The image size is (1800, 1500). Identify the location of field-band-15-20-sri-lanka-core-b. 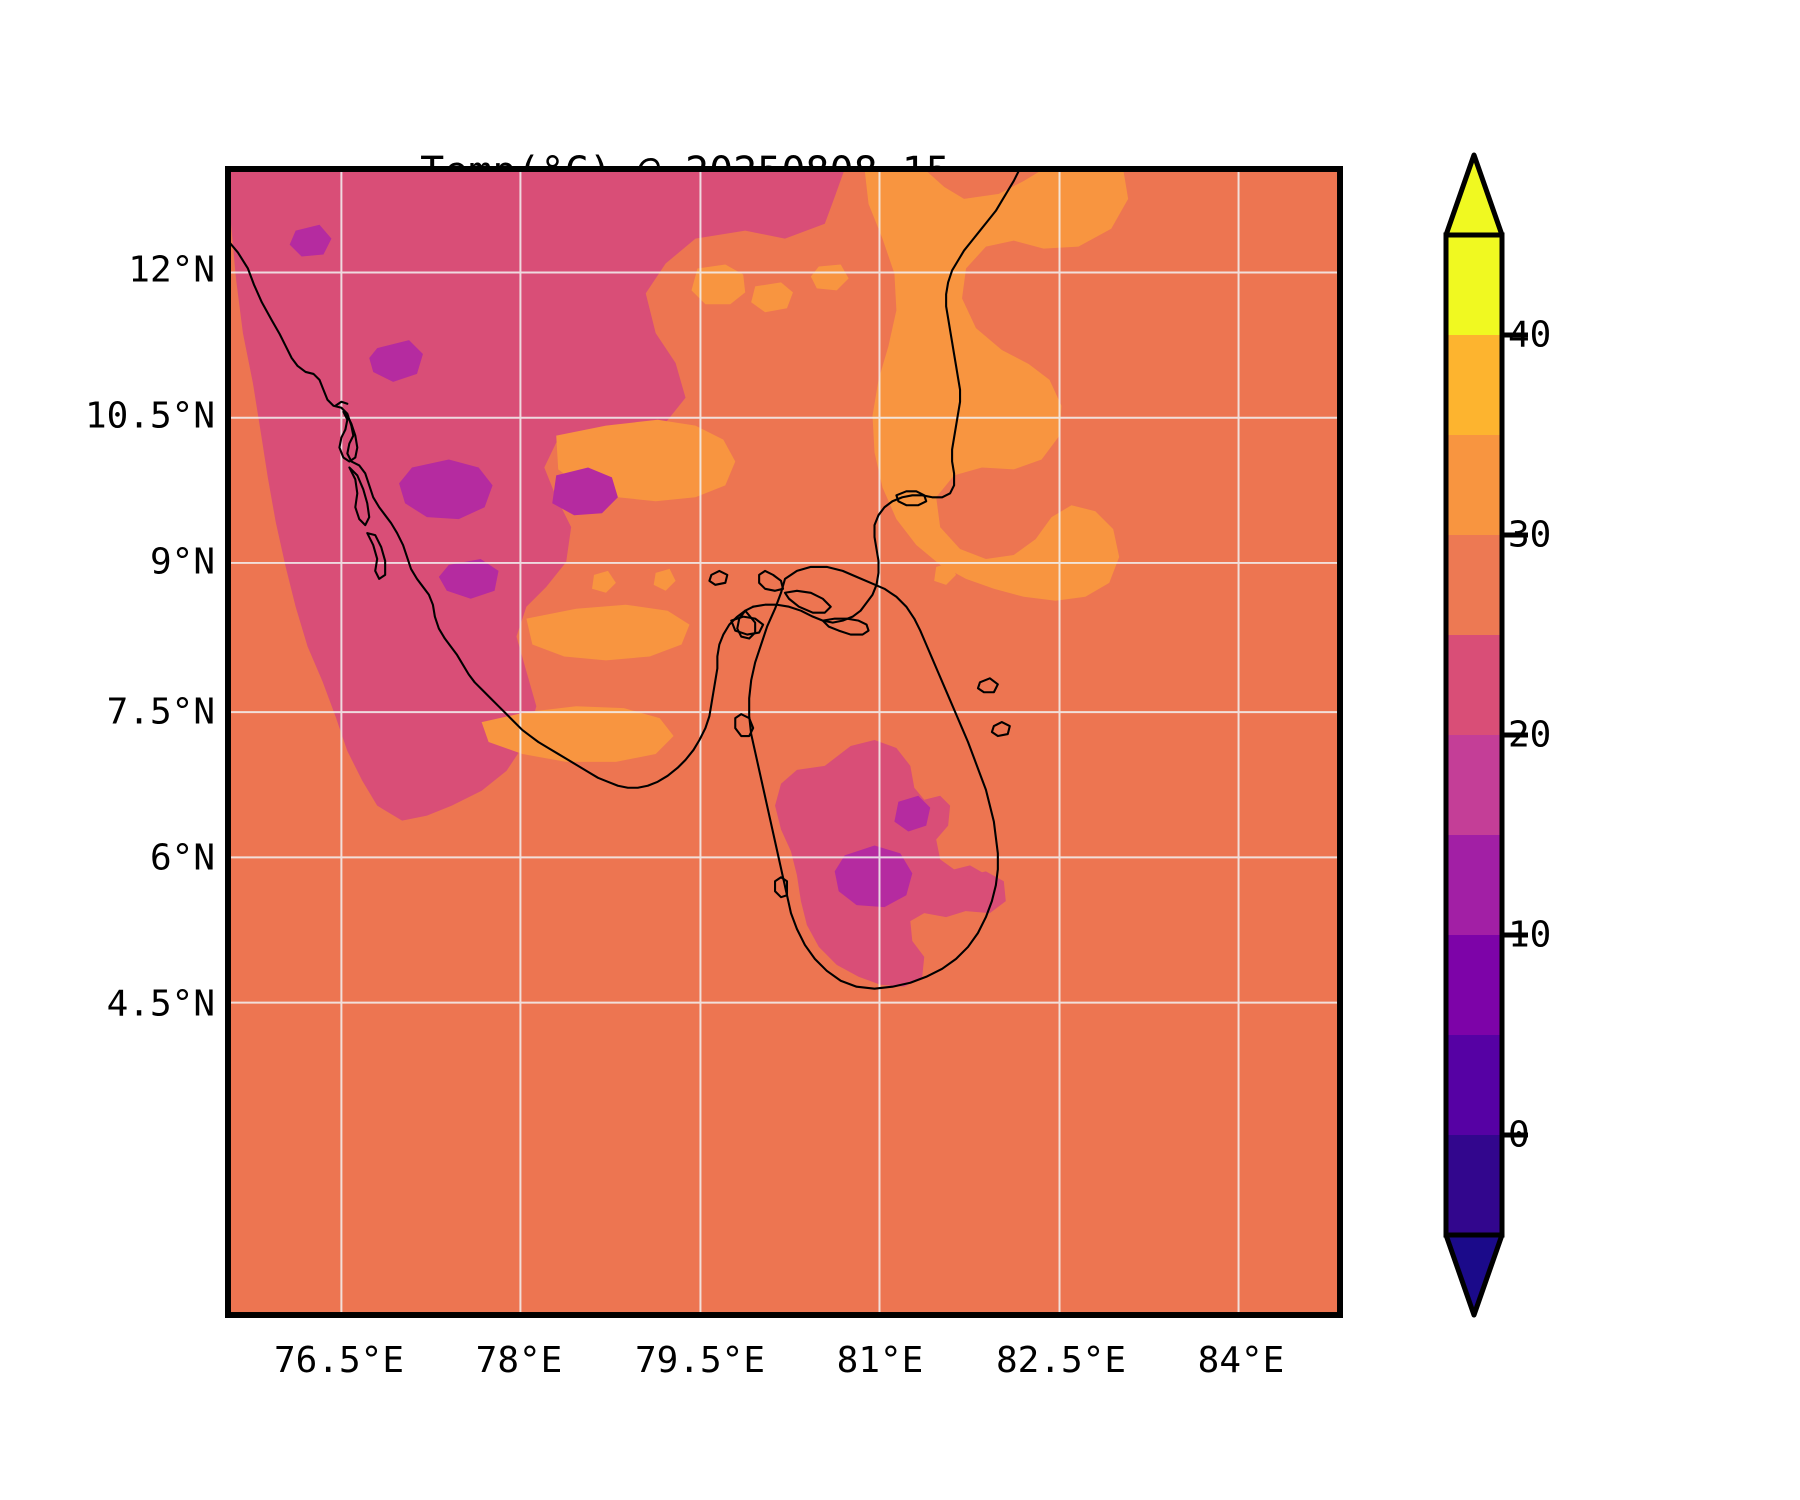
(912, 813).